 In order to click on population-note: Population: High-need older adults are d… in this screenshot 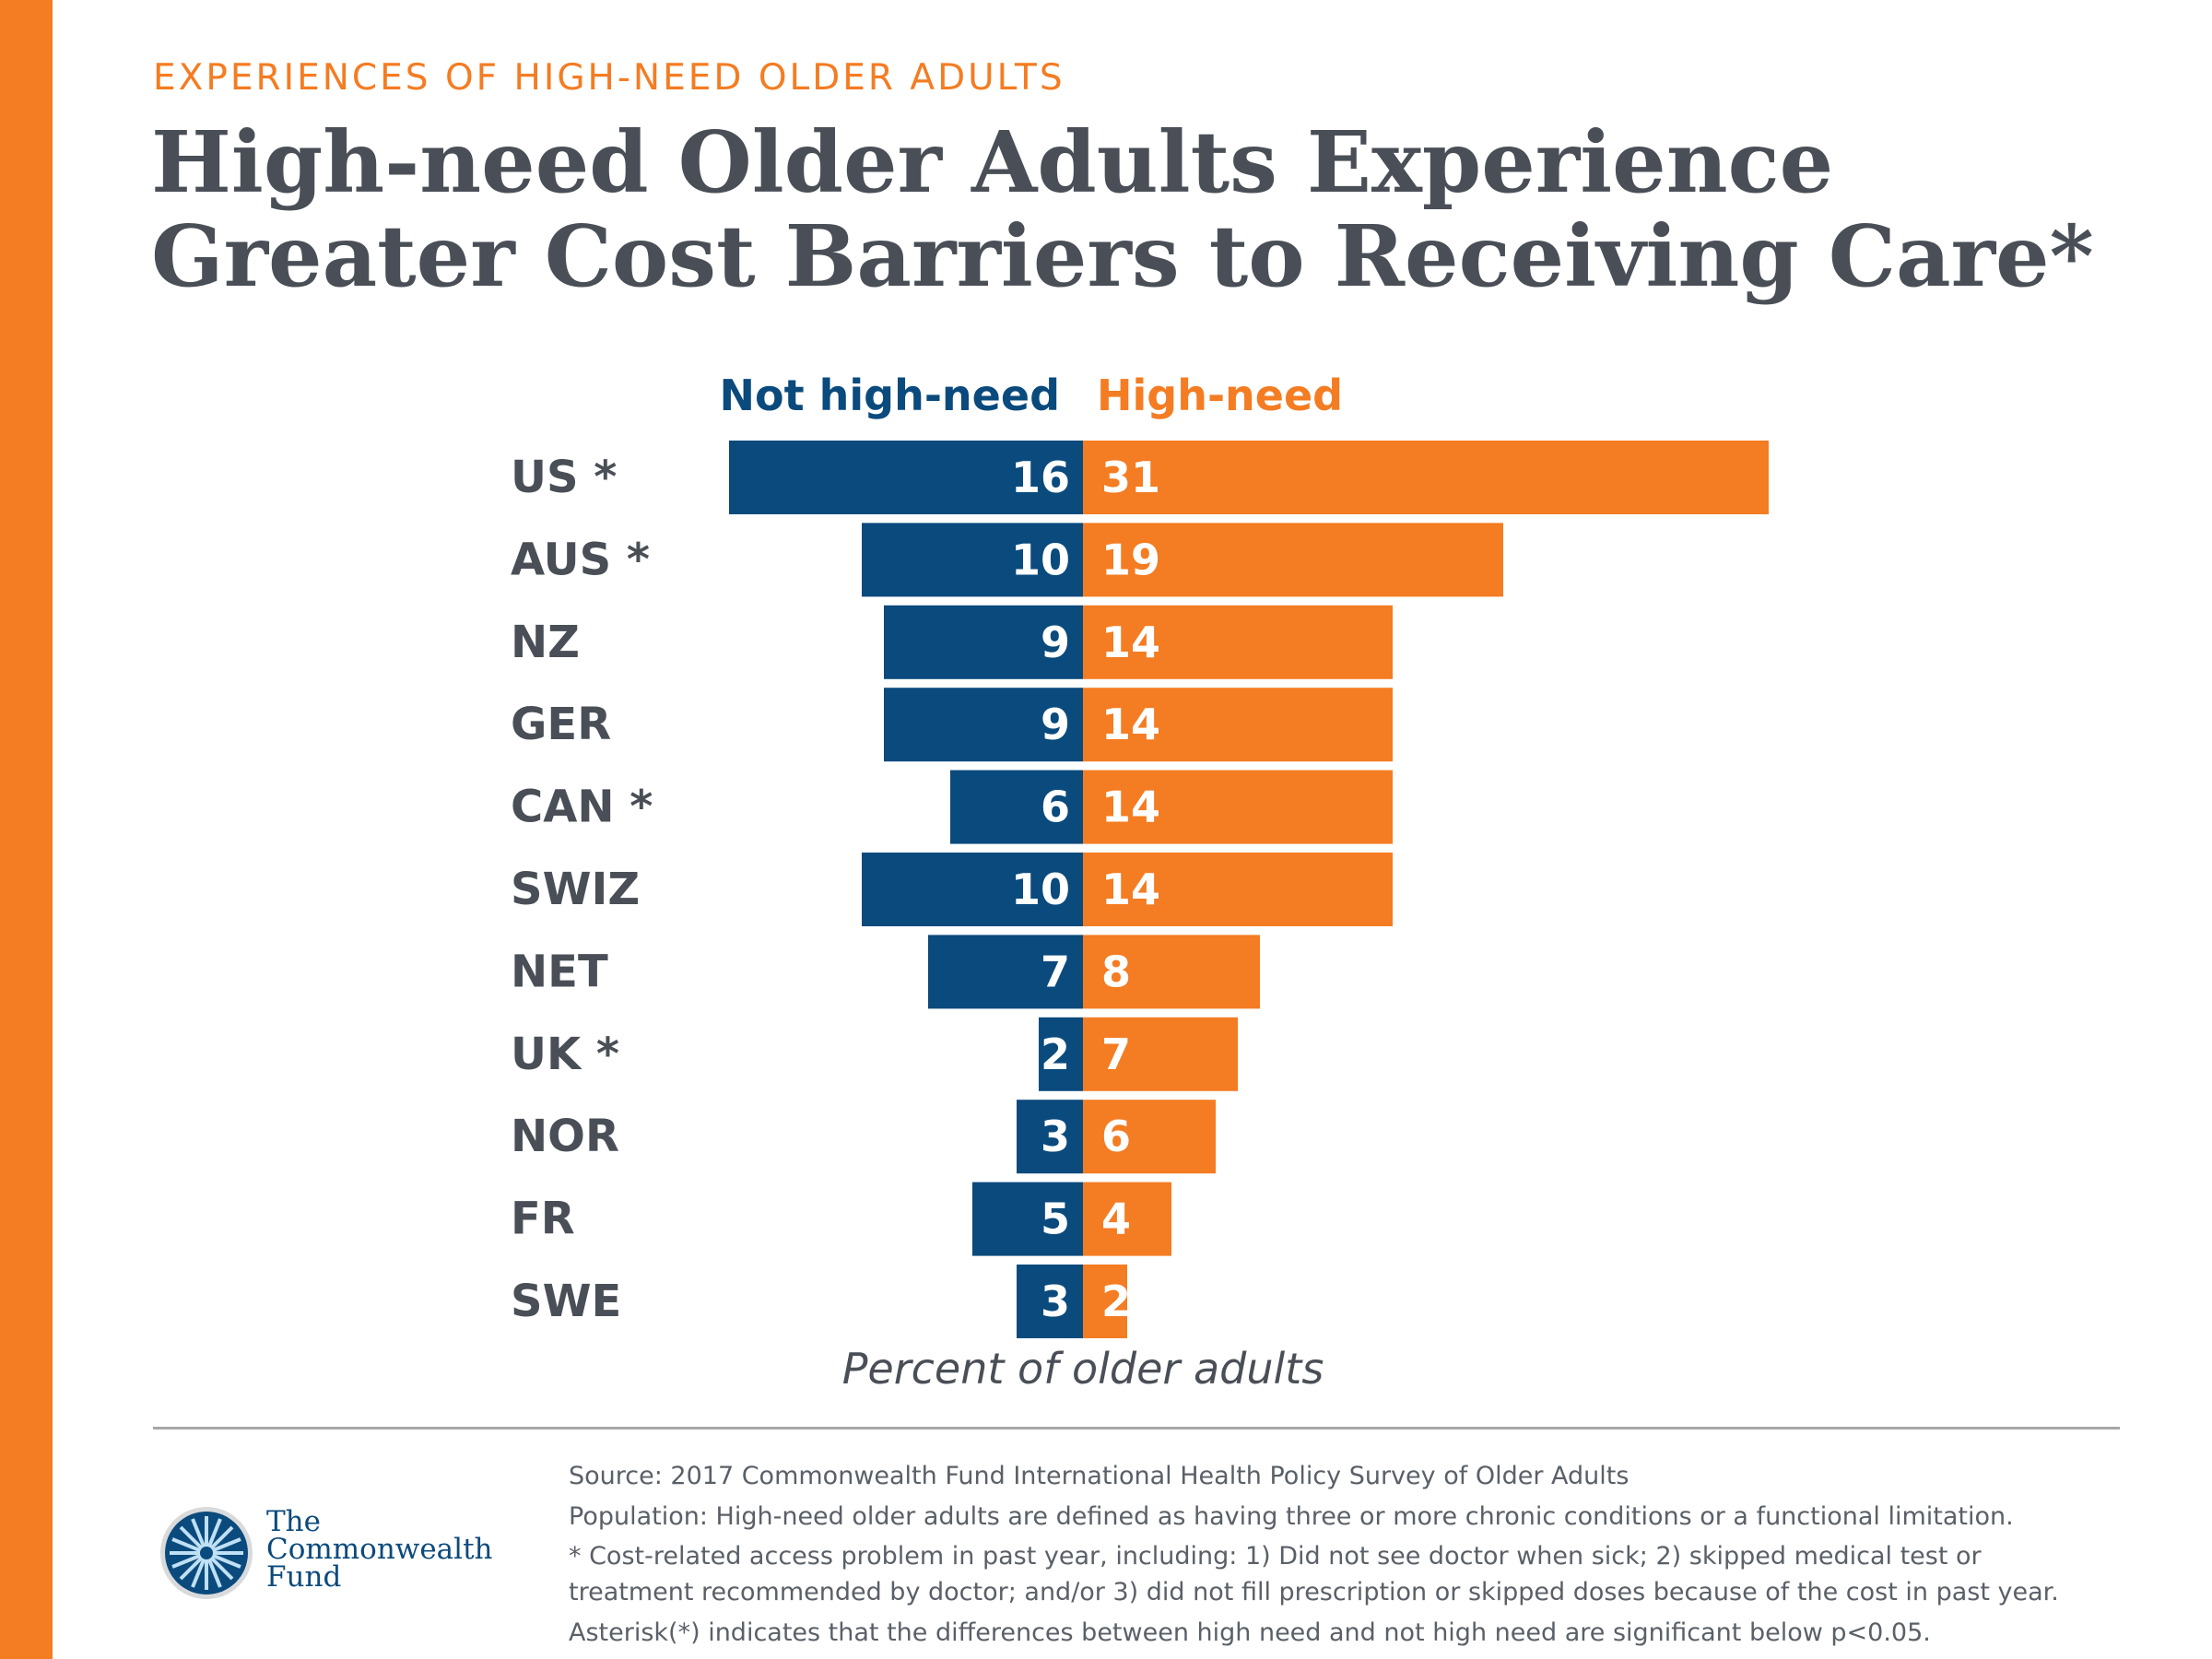, I will do `click(1291, 1516)`.